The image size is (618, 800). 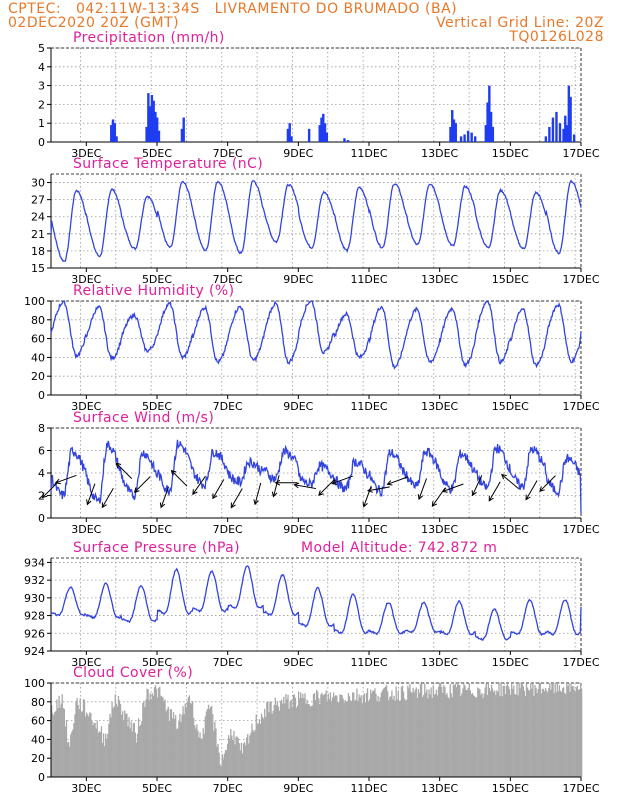 I want to click on x-tick-label: 7DEC, so click(x=228, y=788).